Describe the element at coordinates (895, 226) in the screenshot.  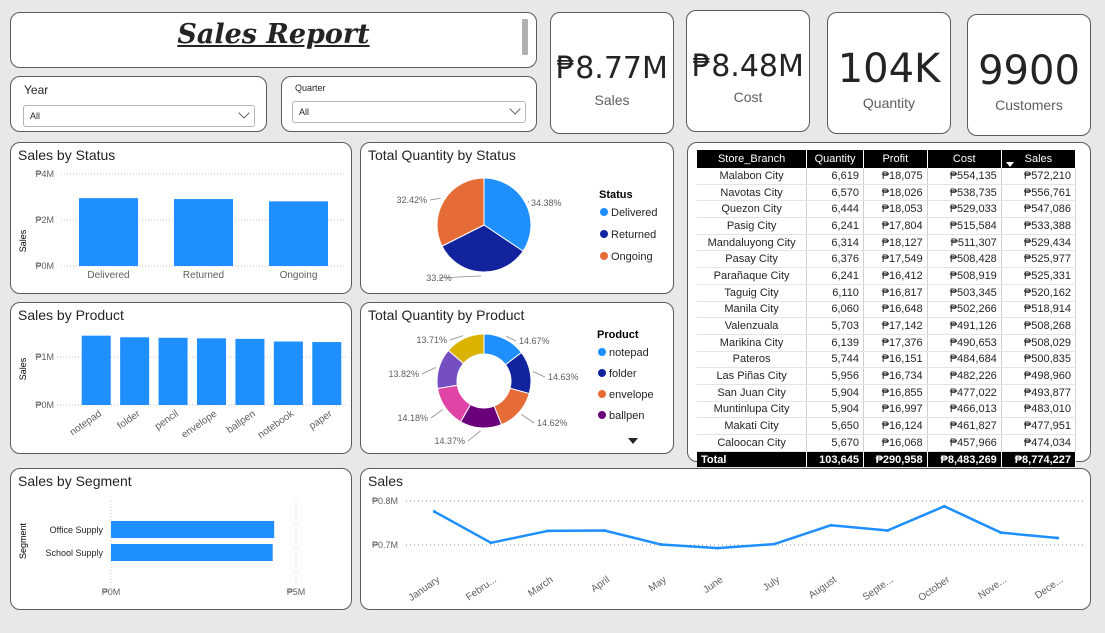
I see `table-cell: ₱17,804` at that location.